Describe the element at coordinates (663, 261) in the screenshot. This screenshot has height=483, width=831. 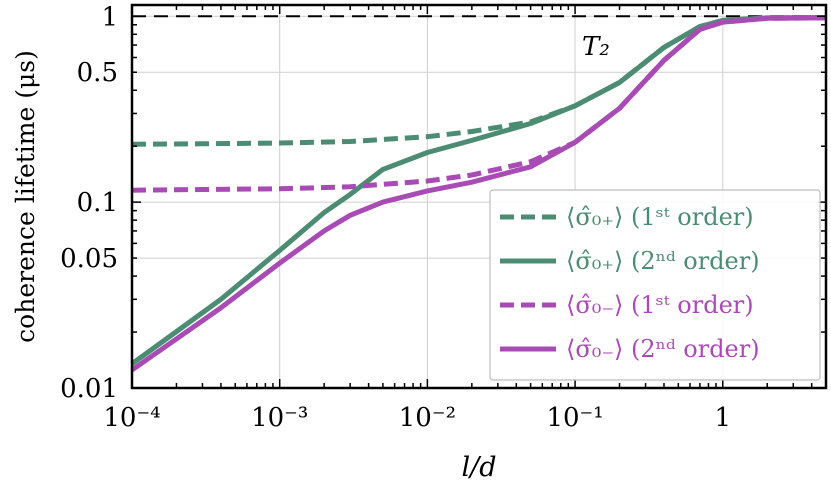
I see `legend-label-2: ⟨σ̂₀₊⟩ (2ⁿᵈ order)` at that location.